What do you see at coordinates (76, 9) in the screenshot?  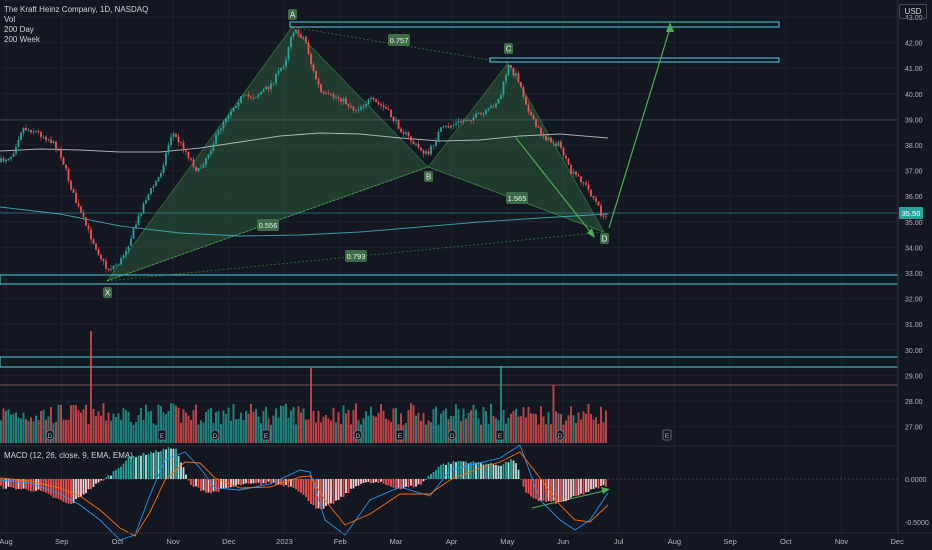 I see `symbol-title: The Kraft Heinz Company, 1D, NASDAQ` at bounding box center [76, 9].